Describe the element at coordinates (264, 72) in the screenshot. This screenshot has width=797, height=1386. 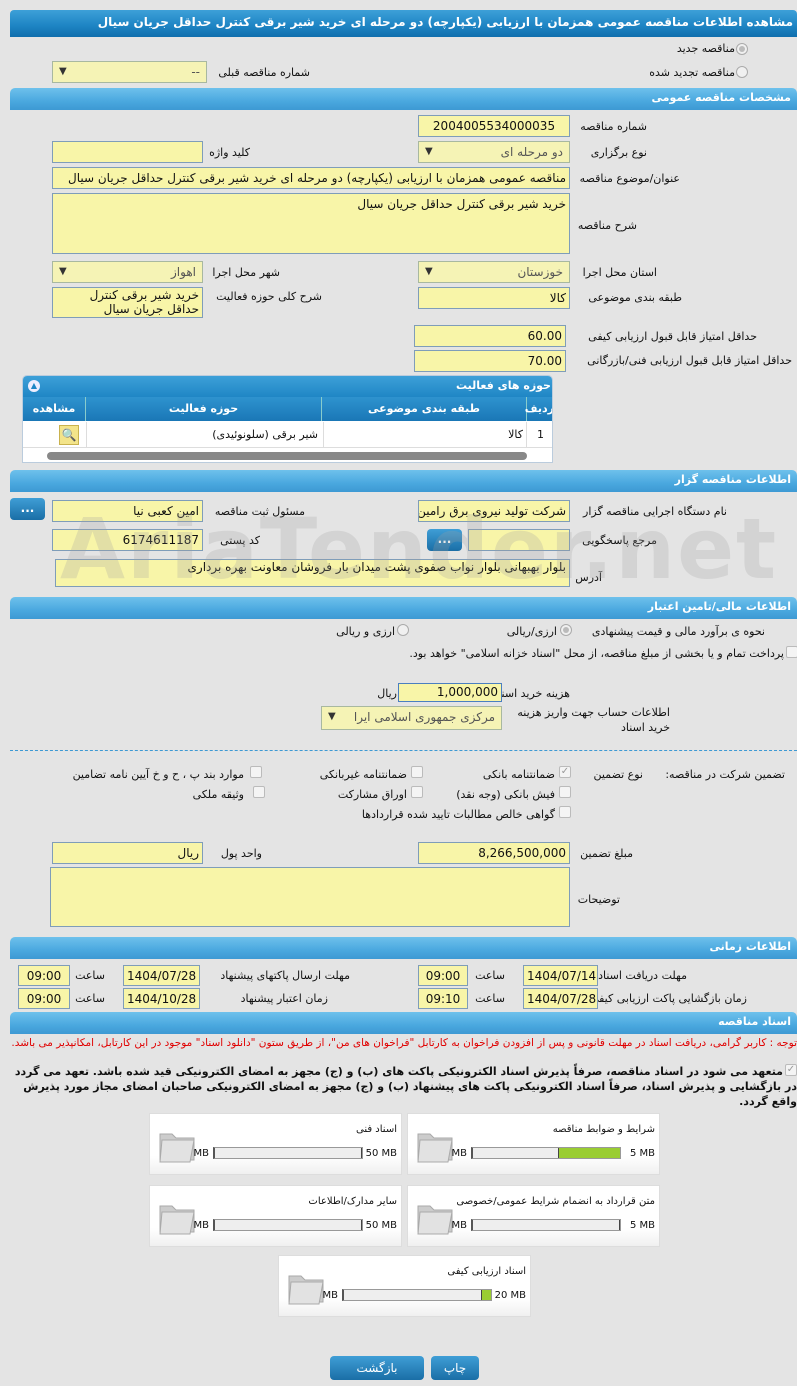
I see `prev-number-label: شماره مناقصه قبلی` at that location.